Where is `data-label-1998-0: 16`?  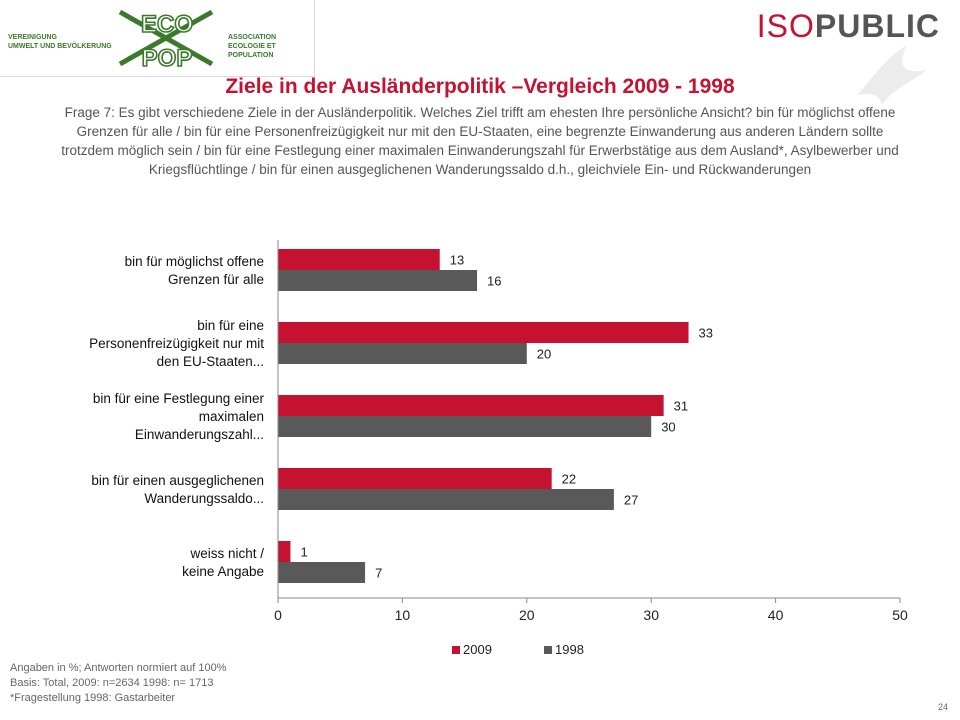 data-label-1998-0: 16 is located at coordinates (494, 281).